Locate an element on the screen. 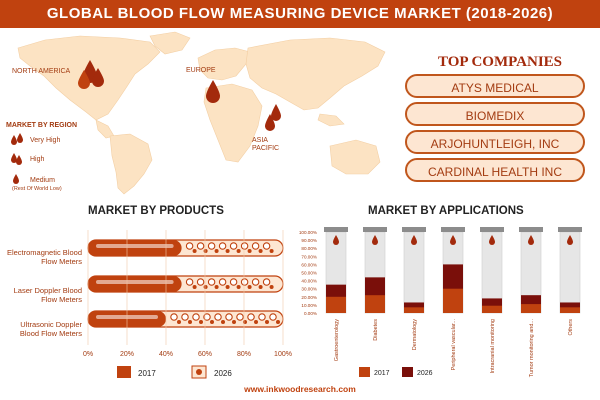  product-label: Ultrasonic Doppler Blood Flow Meters is located at coordinates (50, 329).